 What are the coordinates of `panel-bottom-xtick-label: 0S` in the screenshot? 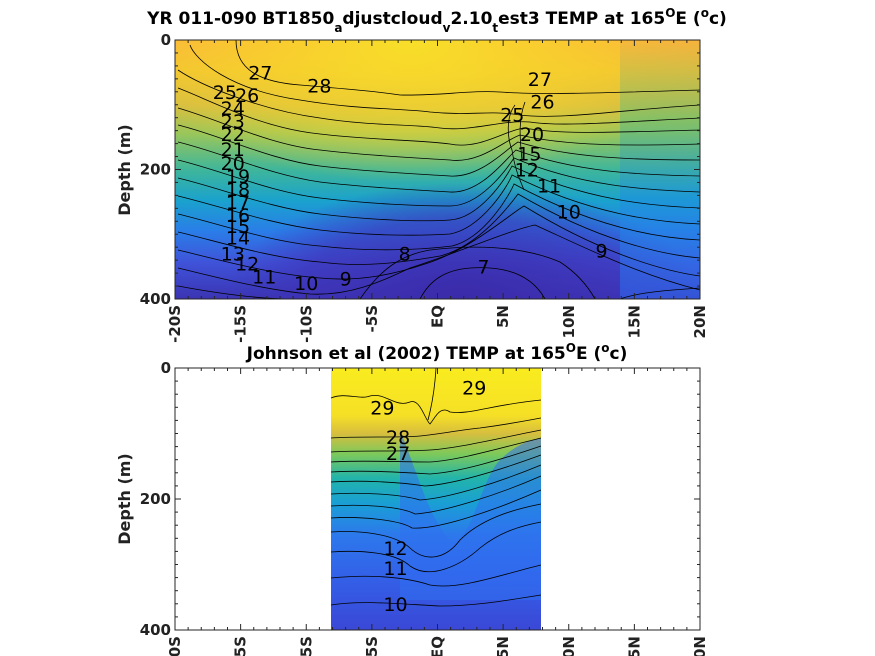 It's located at (175, 646).